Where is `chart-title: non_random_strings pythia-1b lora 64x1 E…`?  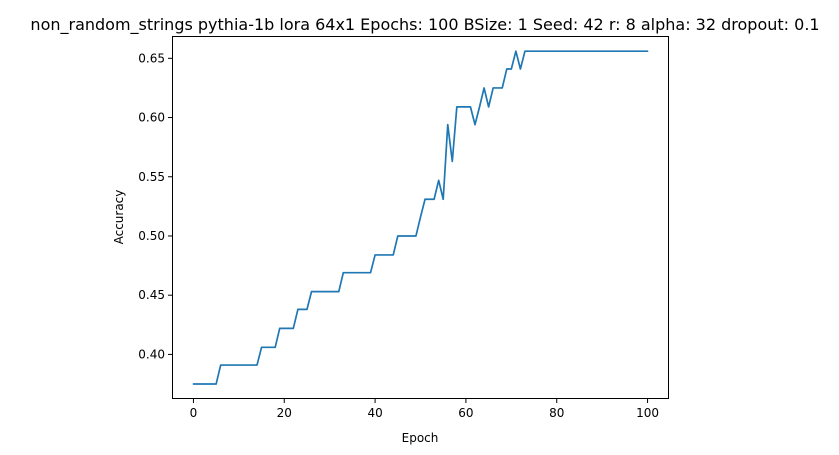
chart-title: non_random_strings pythia-1b lora 64x1 E… is located at coordinates (424, 25).